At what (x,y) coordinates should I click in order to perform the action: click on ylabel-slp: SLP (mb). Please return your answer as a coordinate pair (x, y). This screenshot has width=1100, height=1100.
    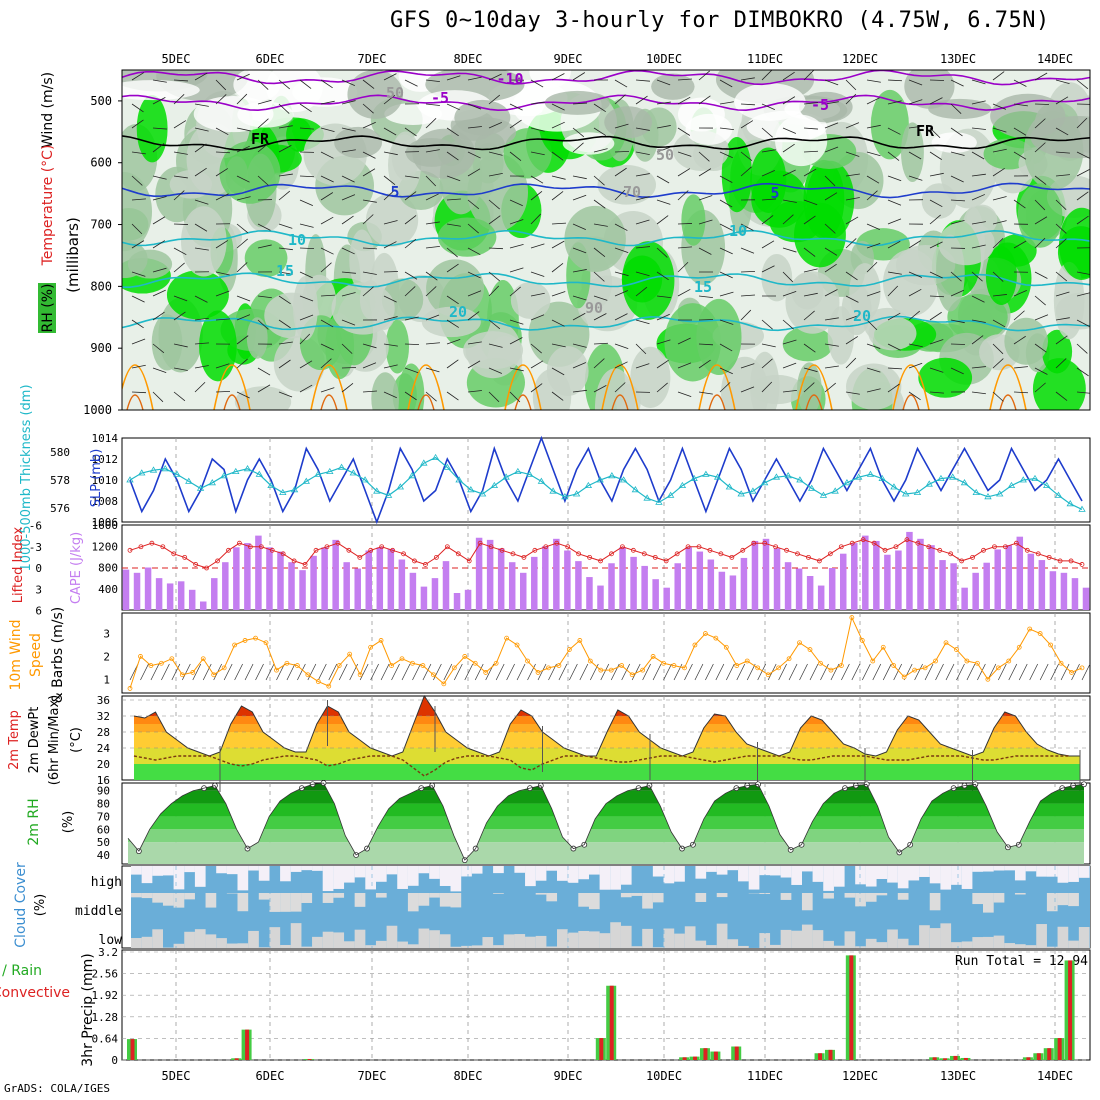
    Looking at the image, I should click on (96, 478).